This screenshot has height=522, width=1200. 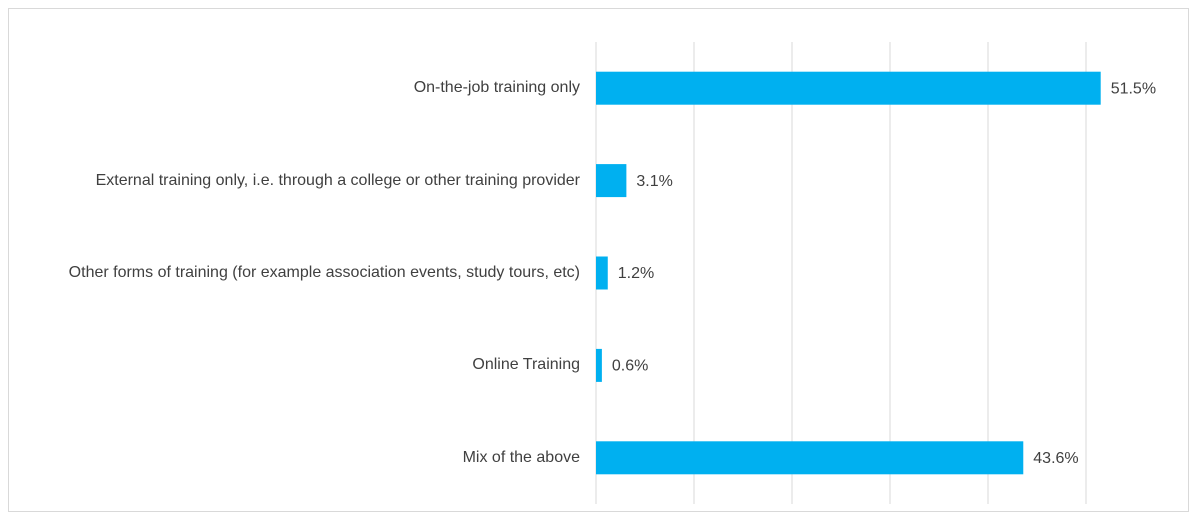 What do you see at coordinates (654, 181) in the screenshot?
I see `data-label: 3.1%` at bounding box center [654, 181].